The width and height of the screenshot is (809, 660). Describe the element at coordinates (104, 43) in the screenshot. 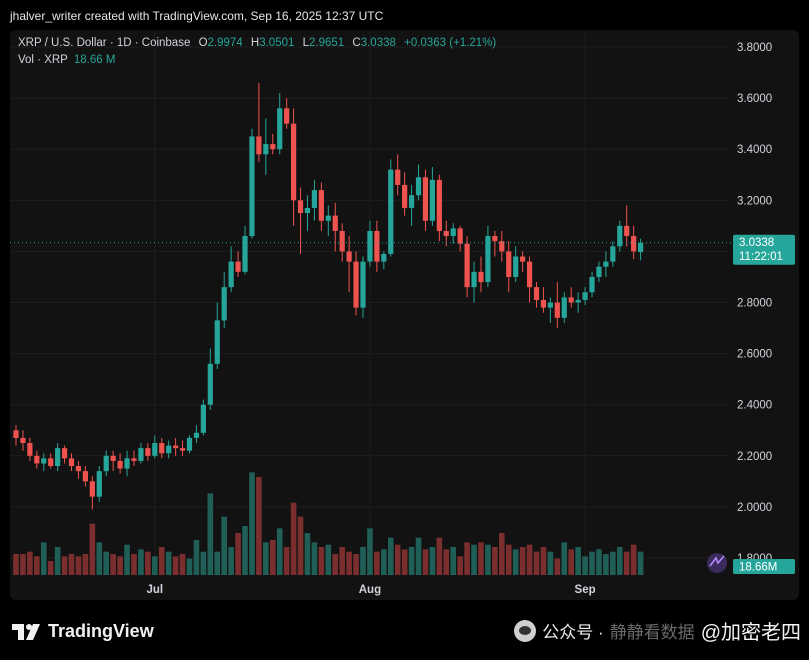

I see `symbol-name: XRP / U.S. Dollar · 1D · Coinbase` at that location.